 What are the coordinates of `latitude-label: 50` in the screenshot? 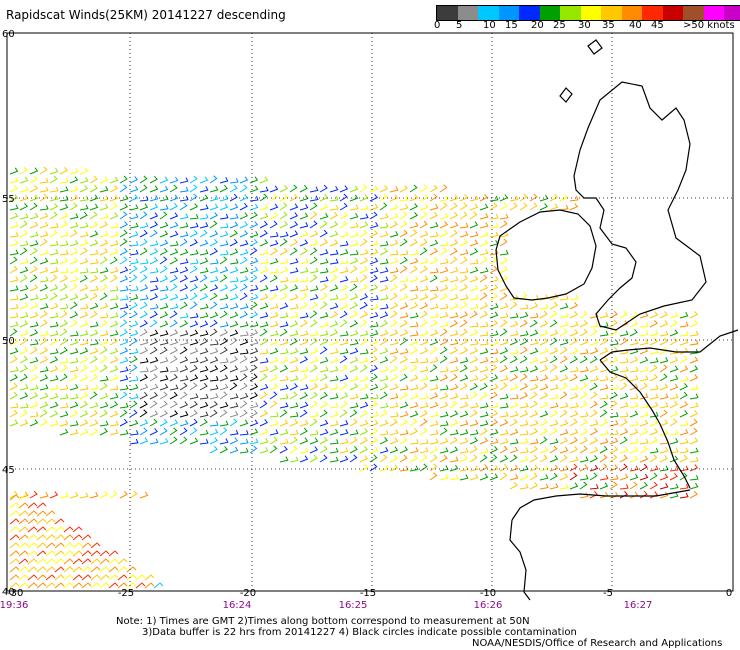 It's located at (8, 341).